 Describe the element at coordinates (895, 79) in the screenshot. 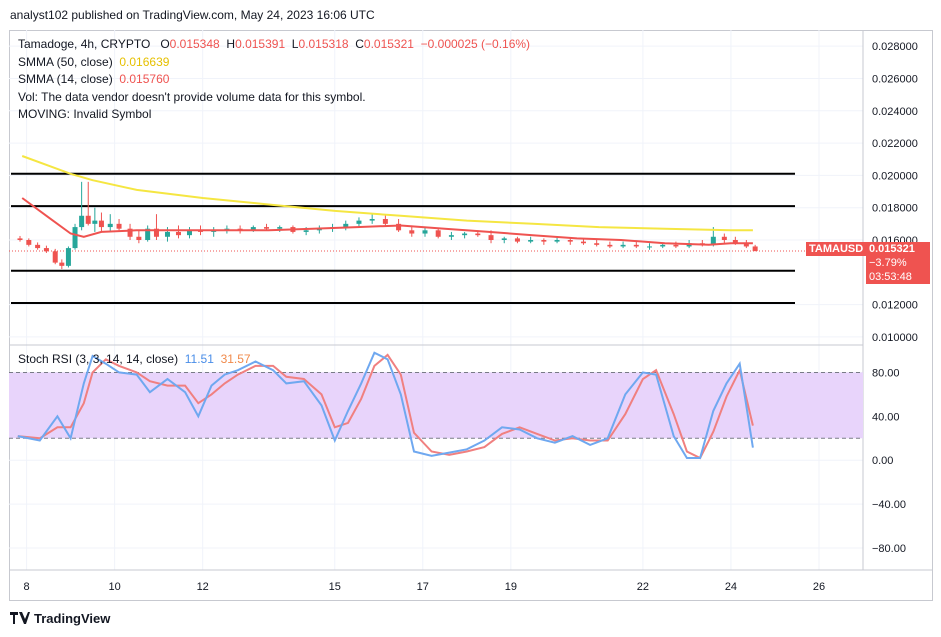

I see `price-tick-label: 0.026000` at that location.